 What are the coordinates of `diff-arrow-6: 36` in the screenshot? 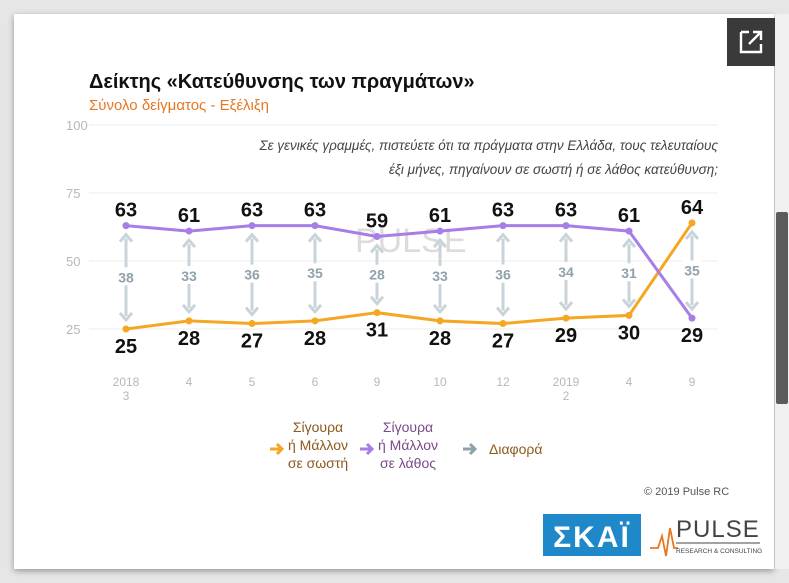 It's located at (503, 274).